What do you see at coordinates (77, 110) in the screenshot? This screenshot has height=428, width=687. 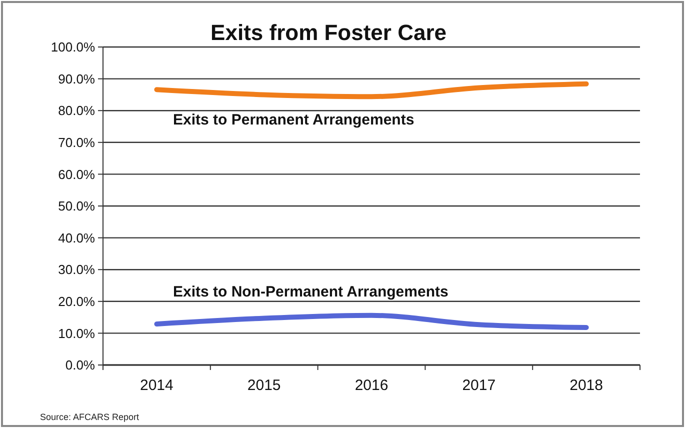 I see `y-tick-label: 80.0%` at bounding box center [77, 110].